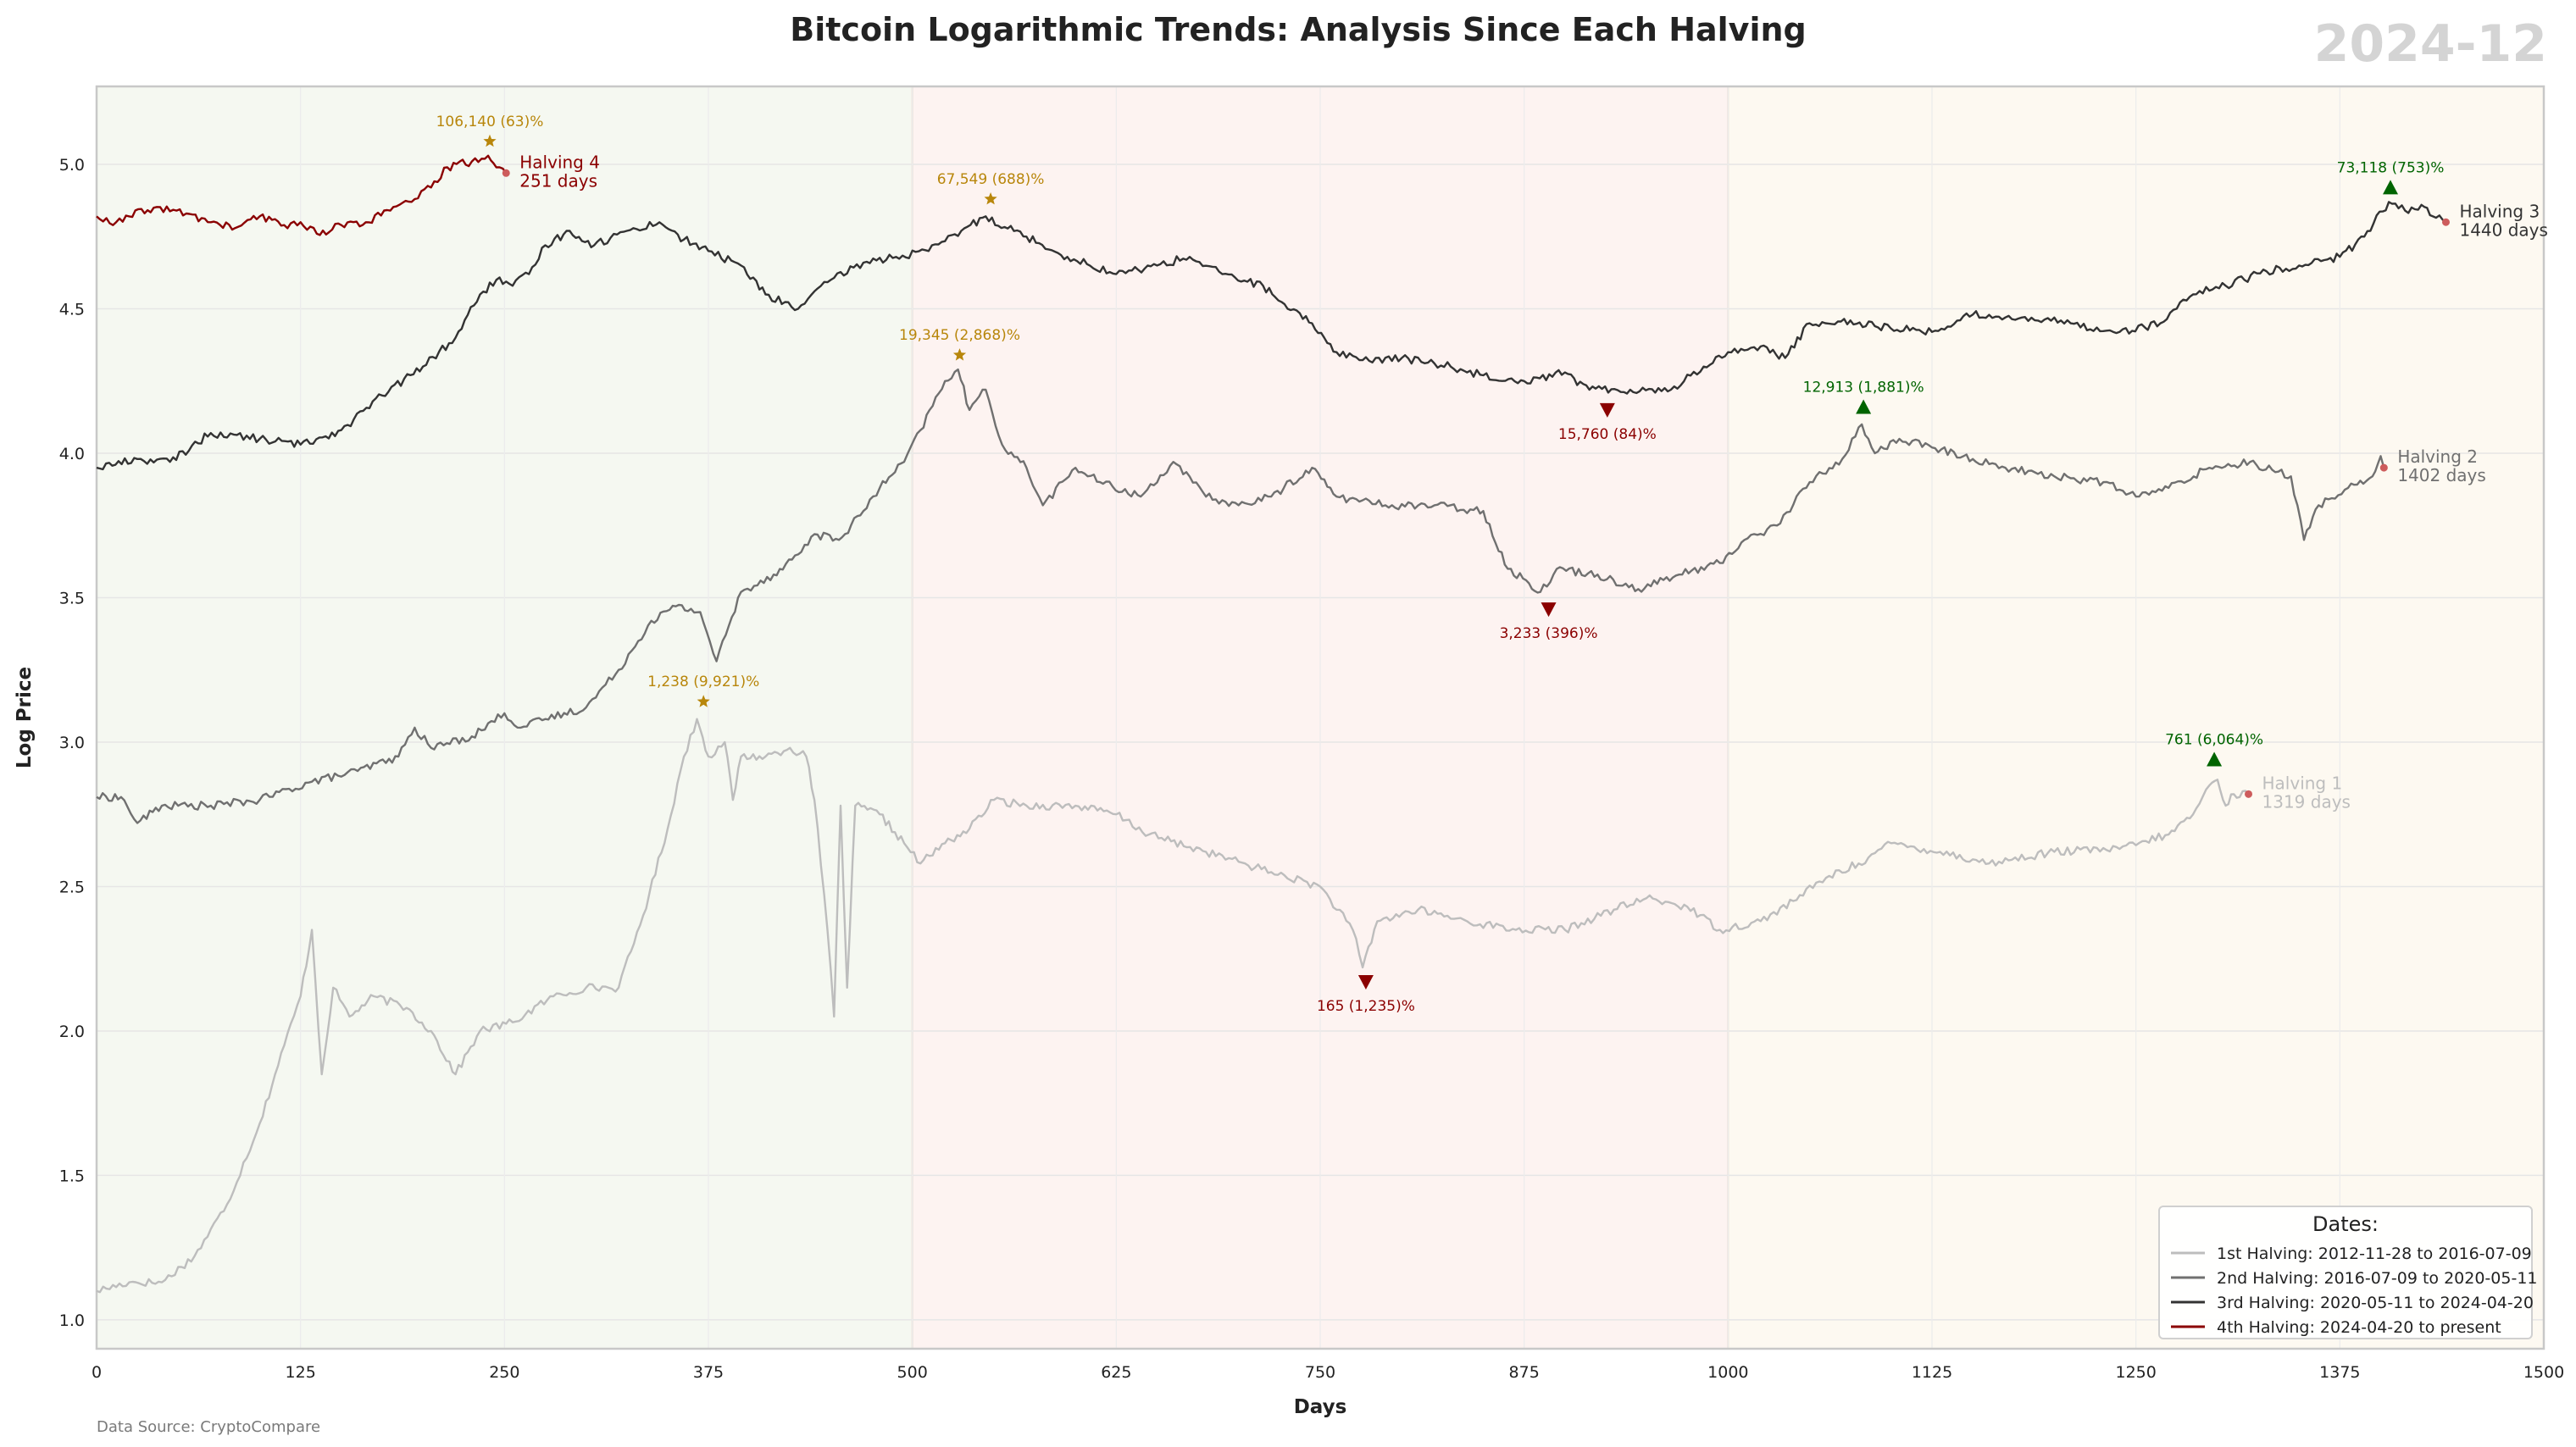 This screenshot has height=1447, width=2576. What do you see at coordinates (2339, 1373) in the screenshot?
I see `x-tick-label: 1375` at bounding box center [2339, 1373].